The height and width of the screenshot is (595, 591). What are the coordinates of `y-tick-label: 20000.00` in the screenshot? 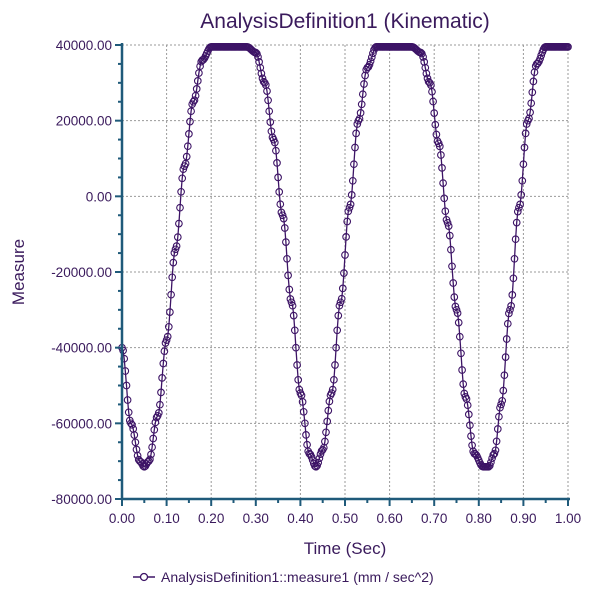 It's located at (84, 121).